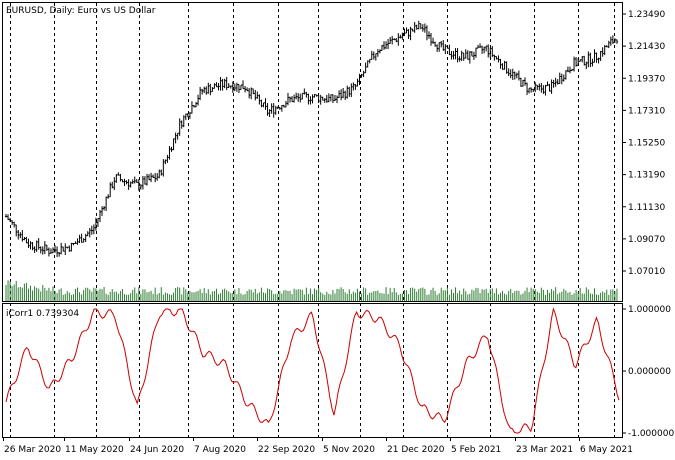 The image size is (675, 460). What do you see at coordinates (220, 450) in the screenshot?
I see `time-tick-label: 7 Aug 2020` at bounding box center [220, 450].